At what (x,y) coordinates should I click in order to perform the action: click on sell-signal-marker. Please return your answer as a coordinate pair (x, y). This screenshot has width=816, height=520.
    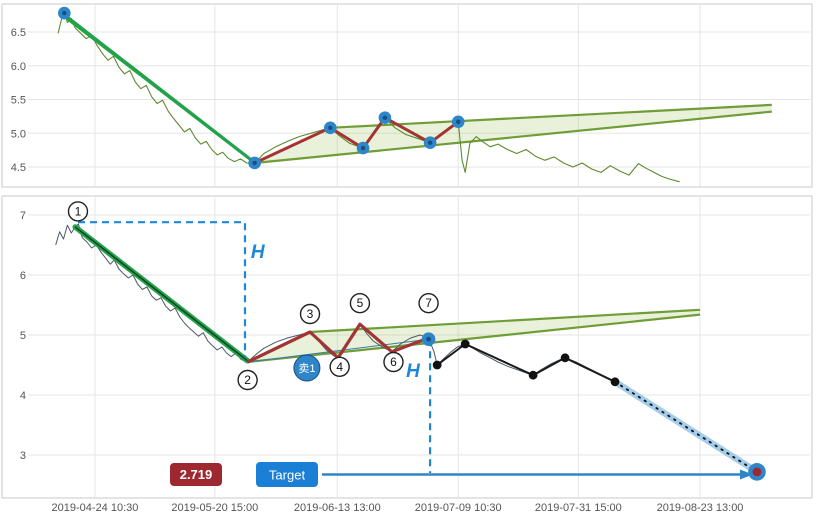
    Looking at the image, I should click on (307, 368).